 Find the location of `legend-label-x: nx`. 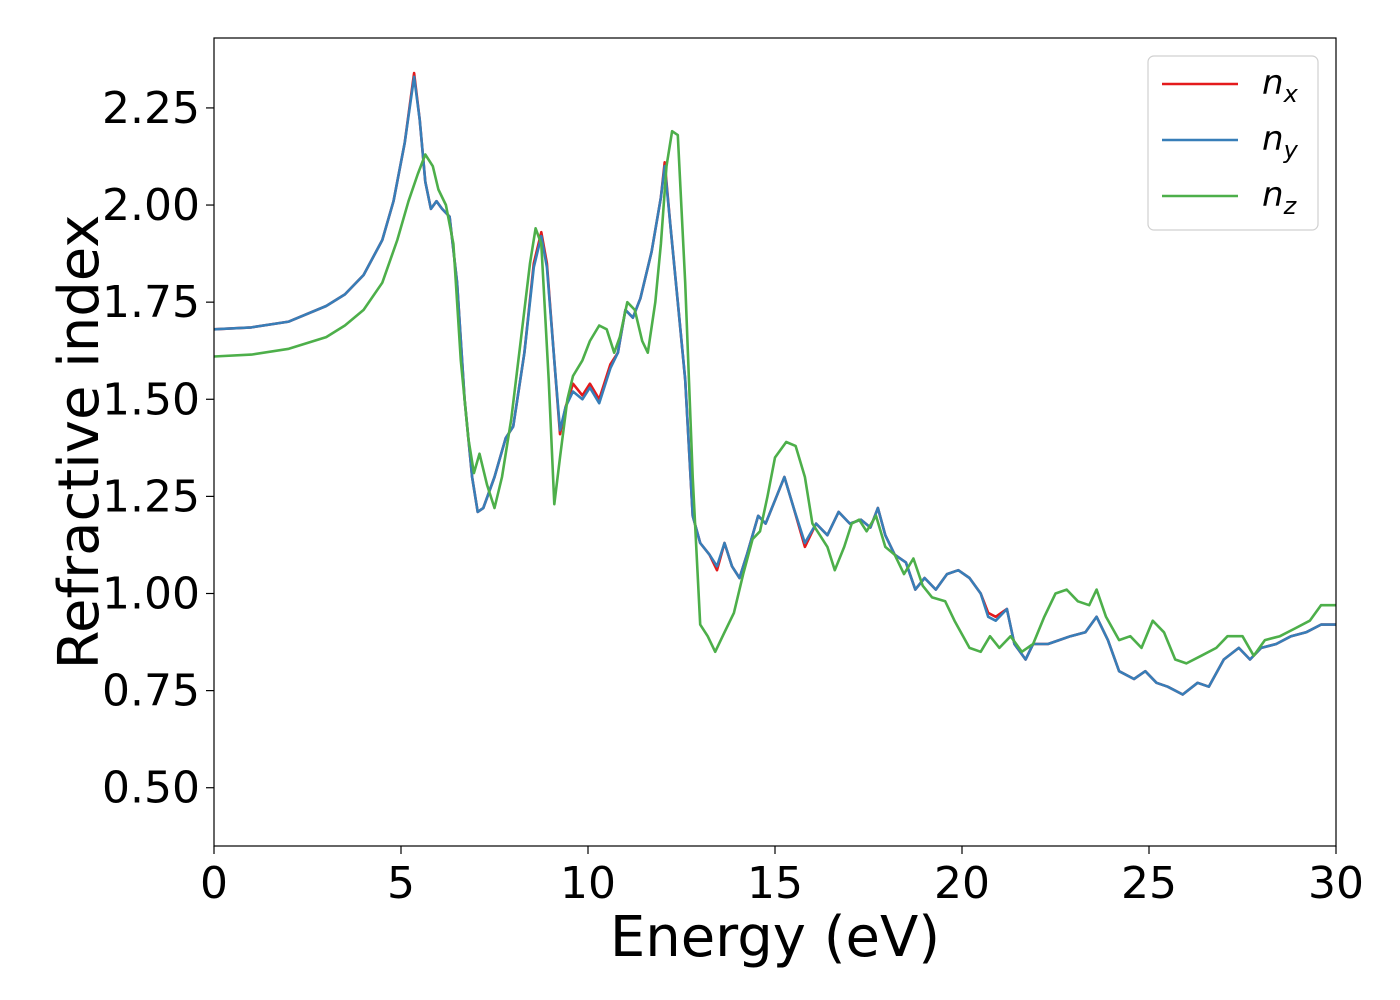

legend-label-x: nx is located at coordinates (1280, 85).